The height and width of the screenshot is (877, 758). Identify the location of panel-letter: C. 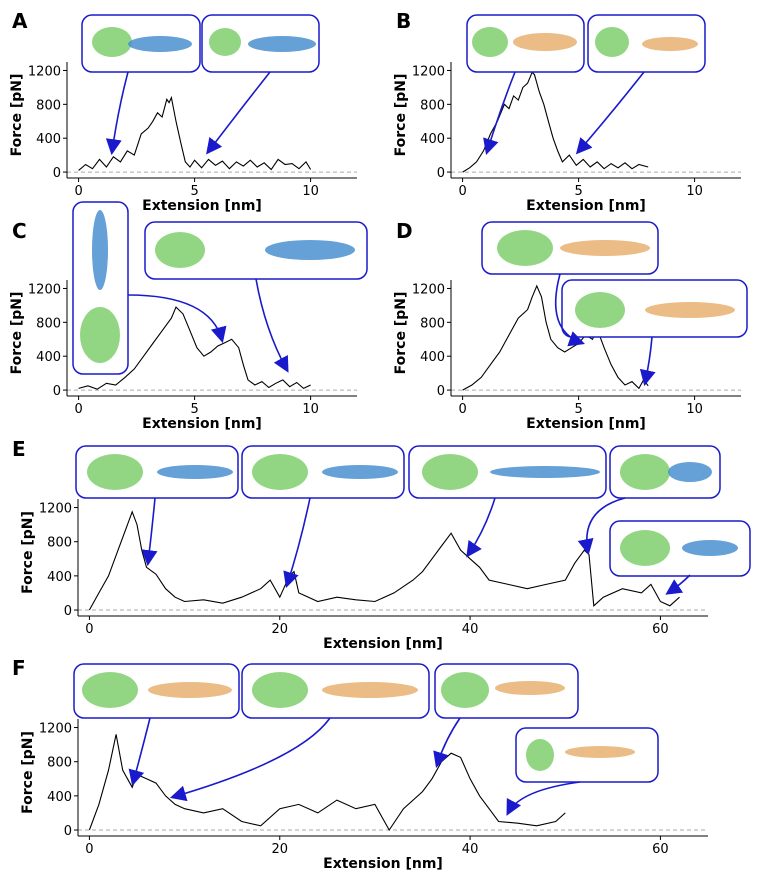
(19, 231).